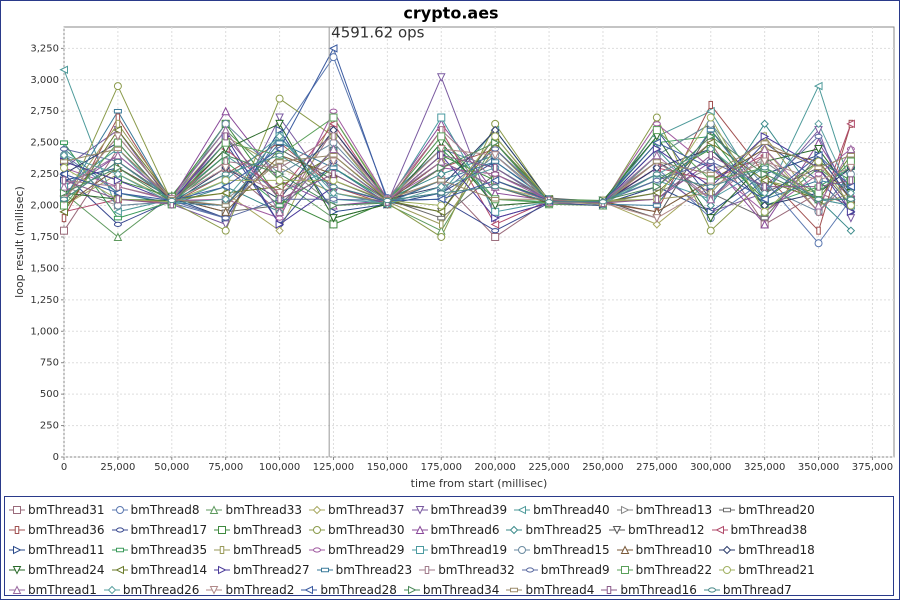 Image resolution: width=900 pixels, height=600 pixels. I want to click on legend-item: bmThread8, so click(156, 510).